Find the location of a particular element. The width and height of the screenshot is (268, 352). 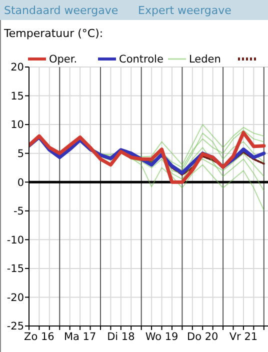

x-tick-label: Wo 19 is located at coordinates (161, 337).